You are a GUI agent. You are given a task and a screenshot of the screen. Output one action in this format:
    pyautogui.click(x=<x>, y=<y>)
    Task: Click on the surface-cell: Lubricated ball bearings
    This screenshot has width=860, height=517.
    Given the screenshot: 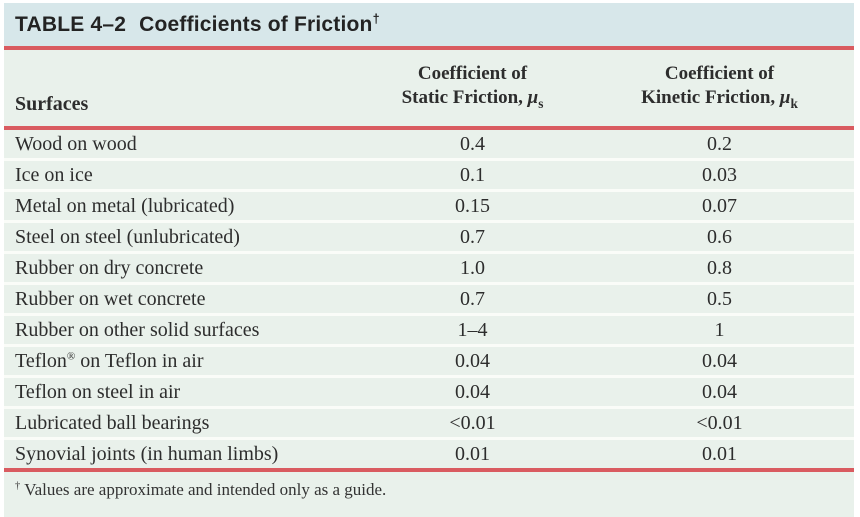 What is the action you would take?
    pyautogui.click(x=182, y=422)
    